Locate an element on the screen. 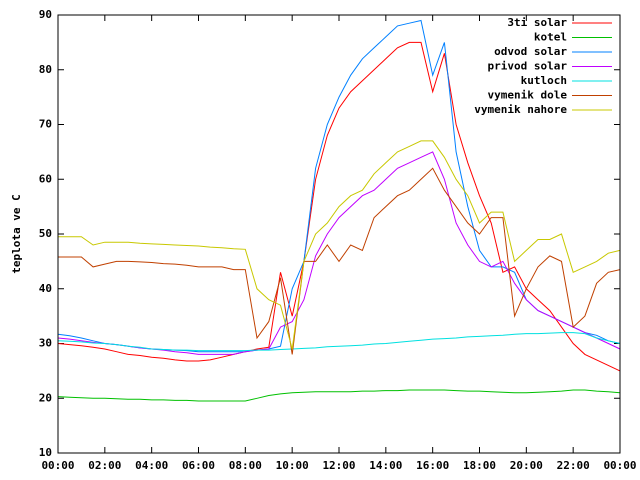  legend-label: privod solar is located at coordinates (528, 66).